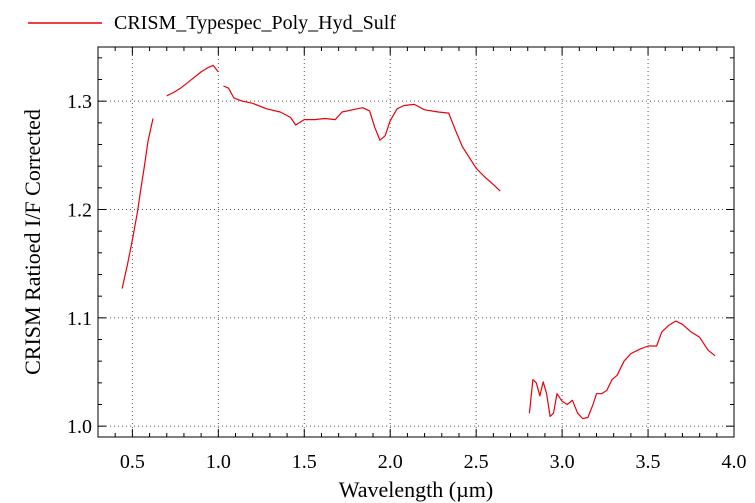 This screenshot has width=755, height=503. I want to click on x-tick-label: 3.5, so click(648, 462).